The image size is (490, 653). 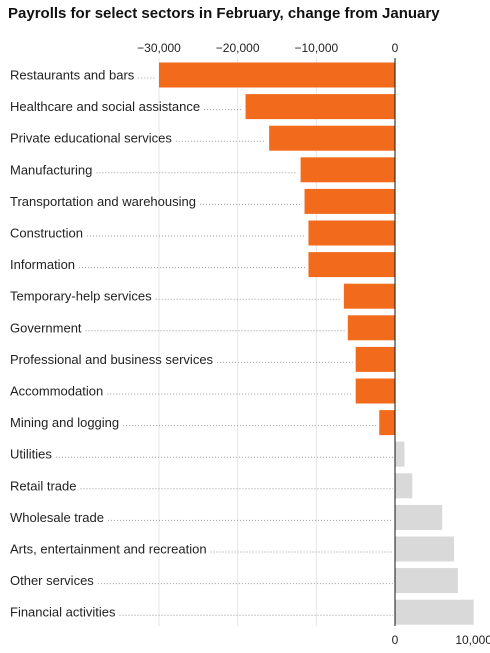 What do you see at coordinates (46, 327) in the screenshot?
I see `category-label: Government` at bounding box center [46, 327].